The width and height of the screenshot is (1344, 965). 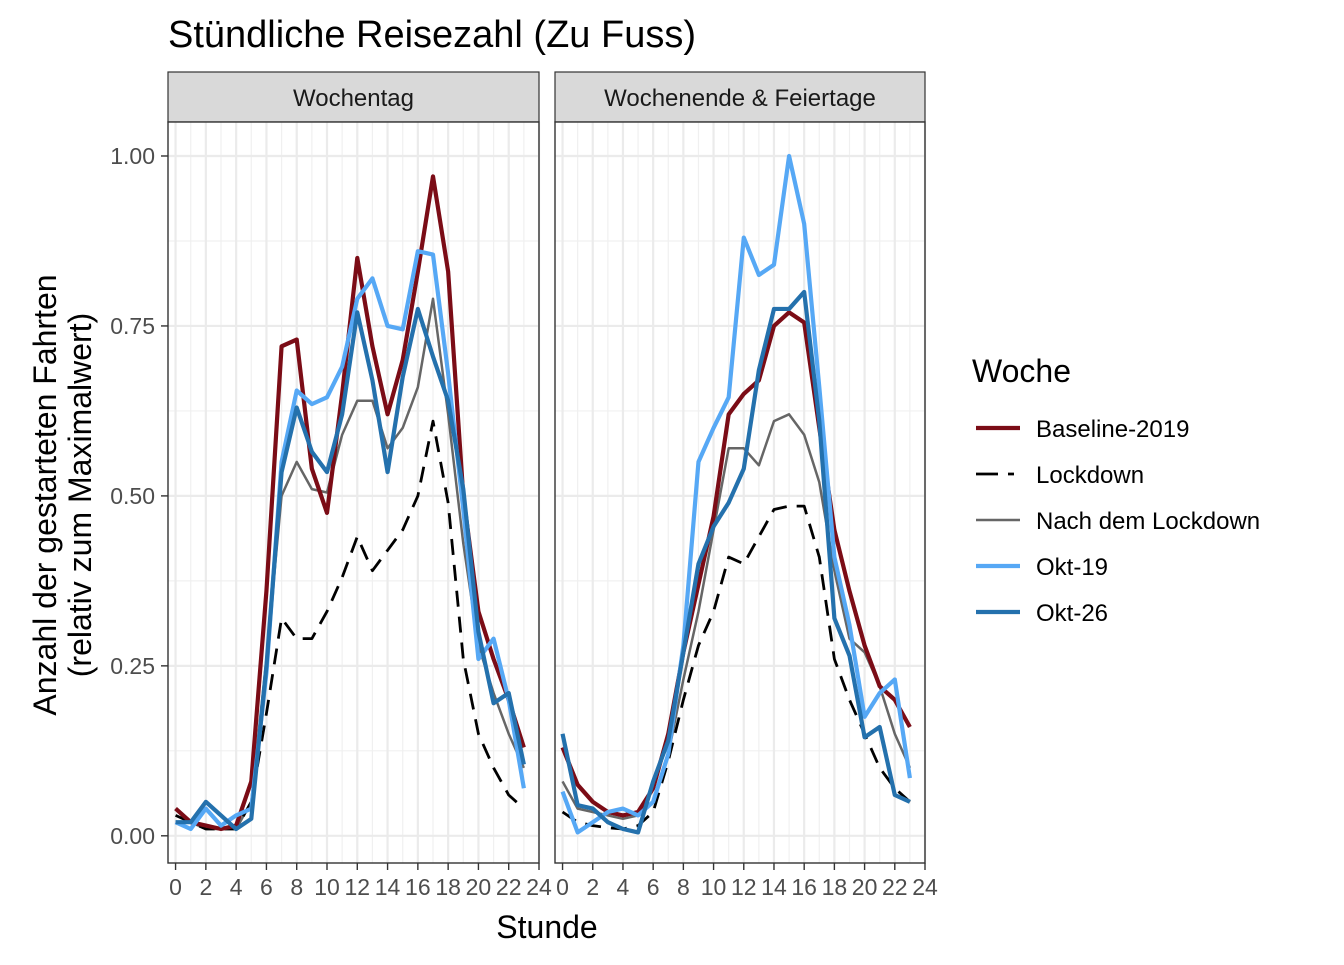 I want to click on legend-label: Okt-19, so click(x=1072, y=567).